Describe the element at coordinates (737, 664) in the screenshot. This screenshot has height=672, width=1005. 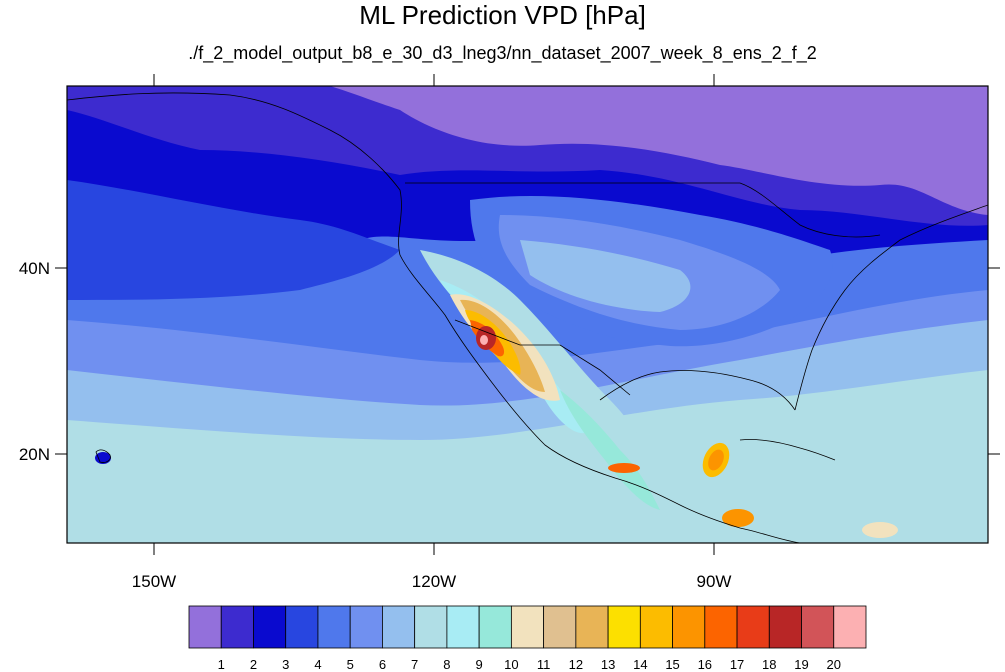
I see `colorbar-label: 17` at that location.